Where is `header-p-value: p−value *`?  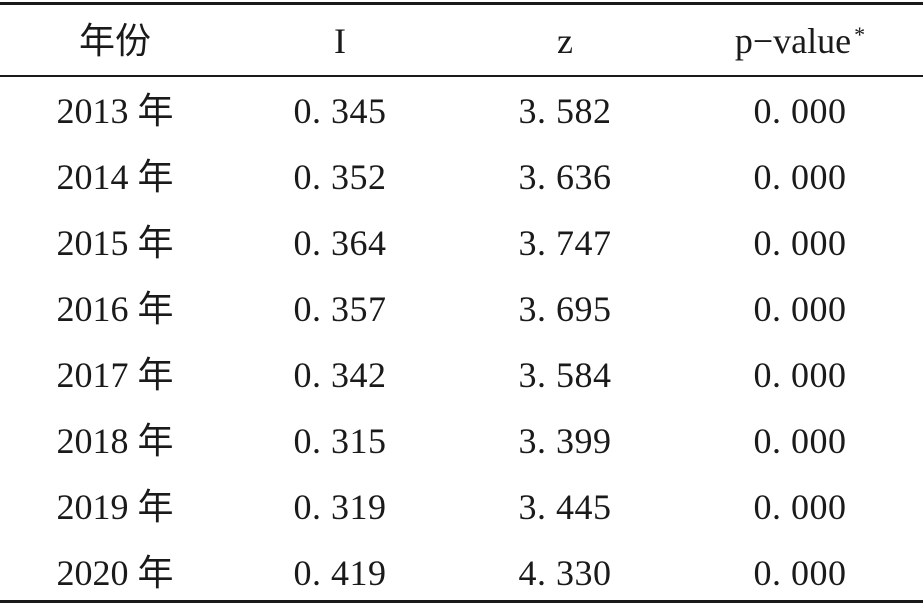
header-p-value: p−value * is located at coordinates (800, 41).